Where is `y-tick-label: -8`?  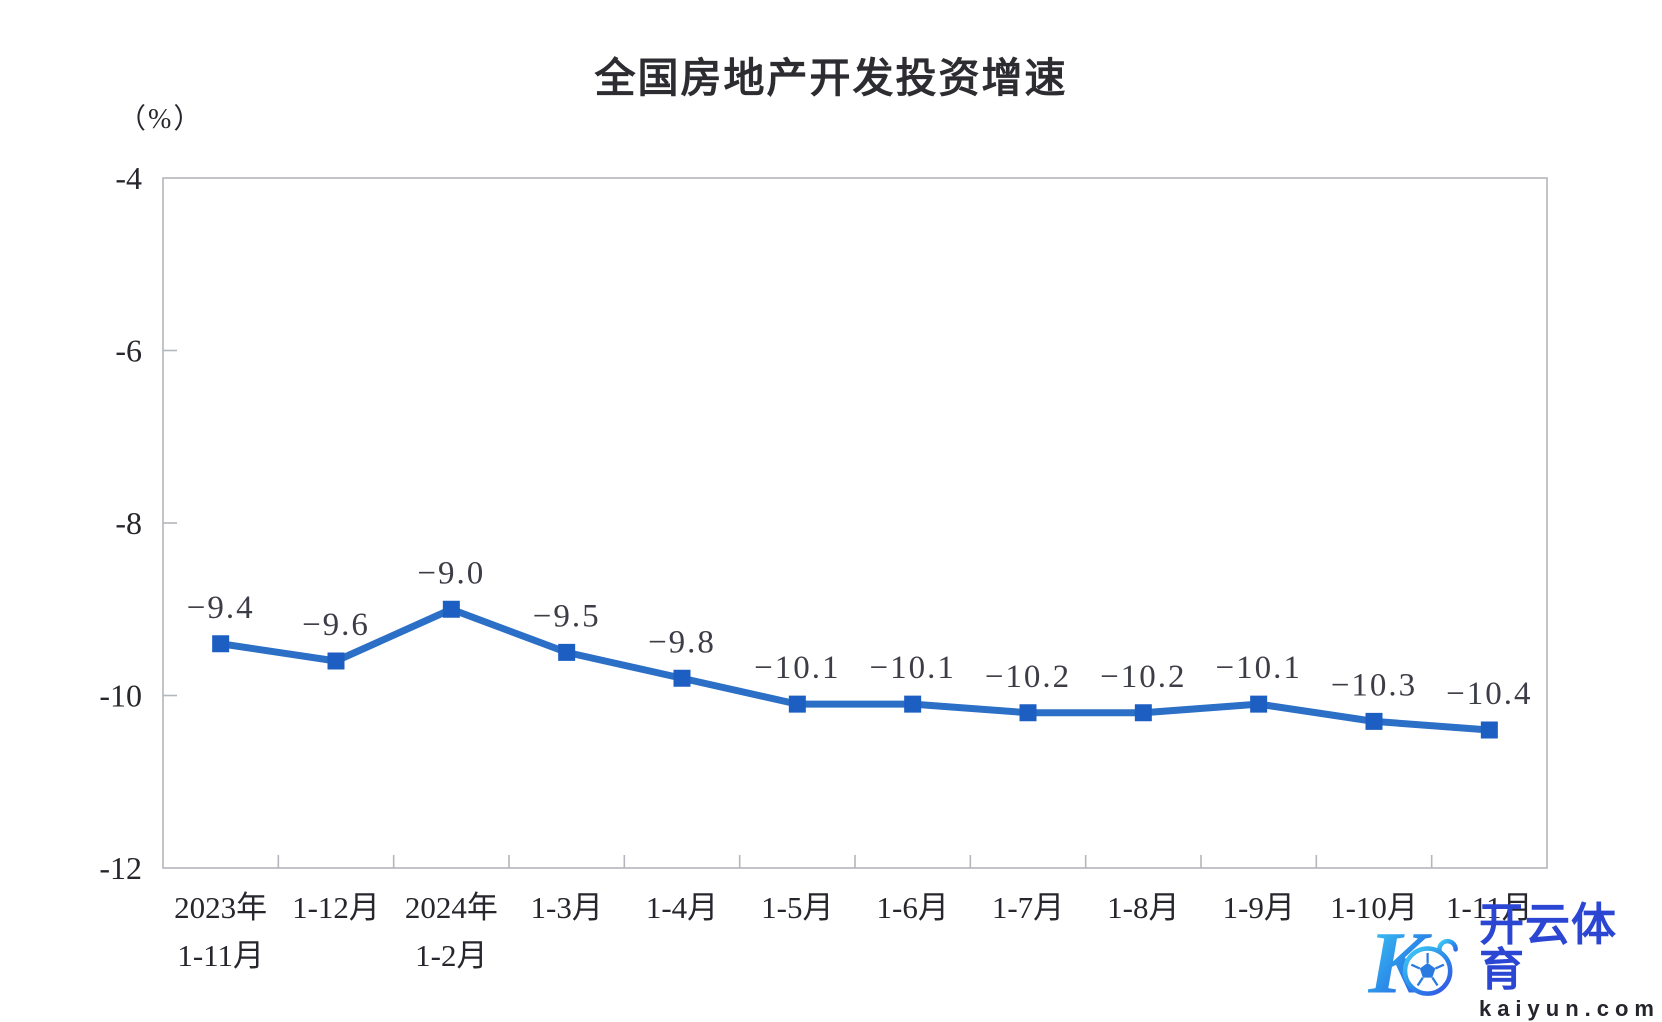 y-tick-label: -8 is located at coordinates (128, 523).